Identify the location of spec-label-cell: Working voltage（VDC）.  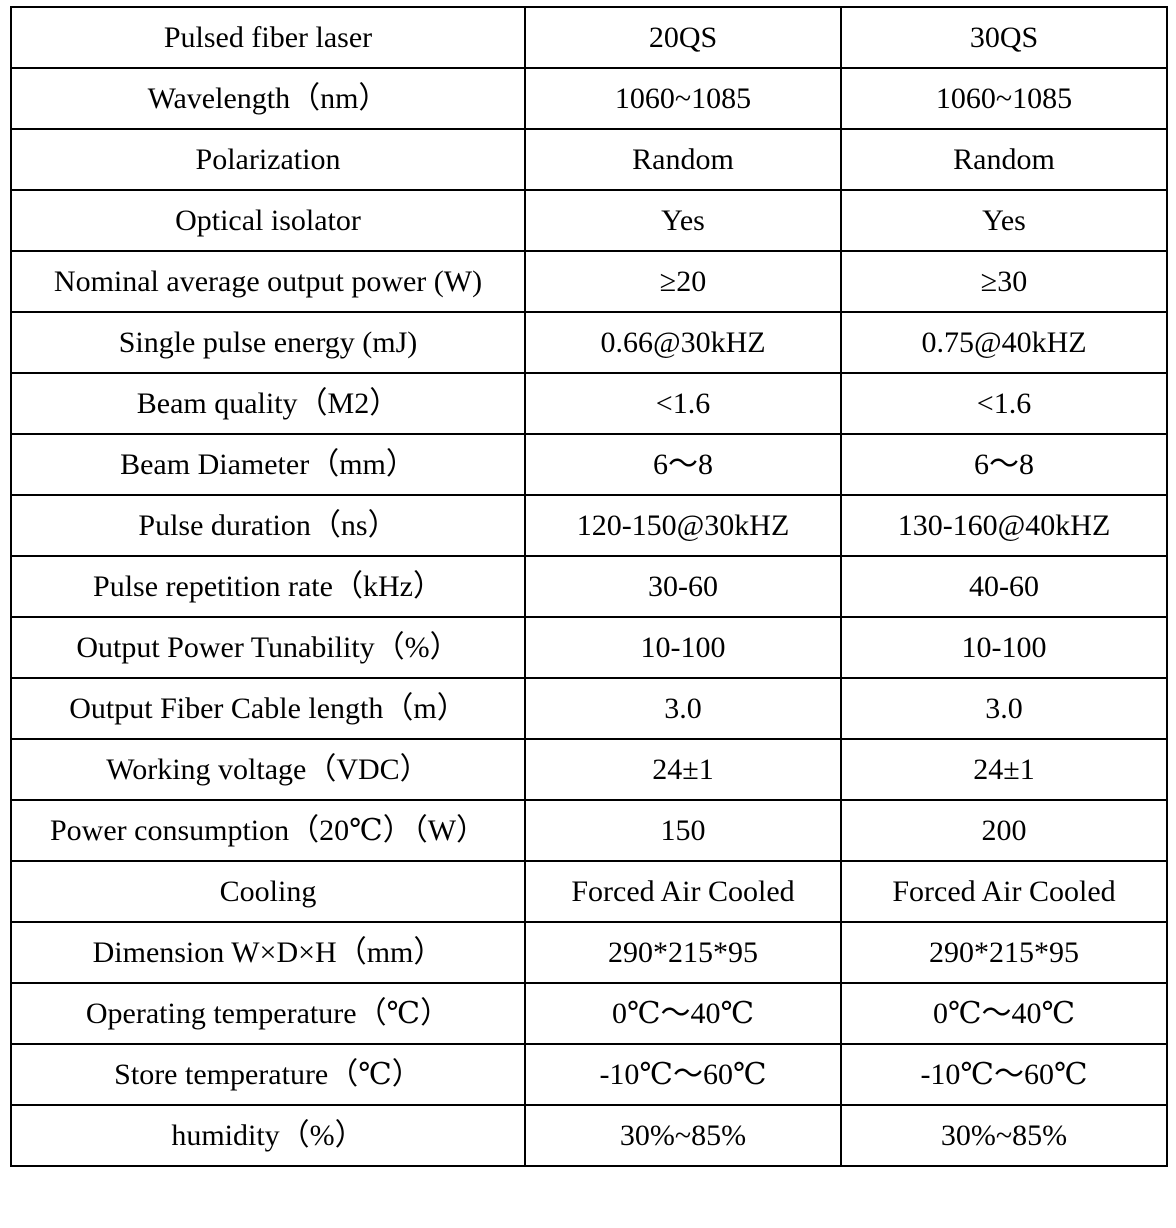
(268, 769).